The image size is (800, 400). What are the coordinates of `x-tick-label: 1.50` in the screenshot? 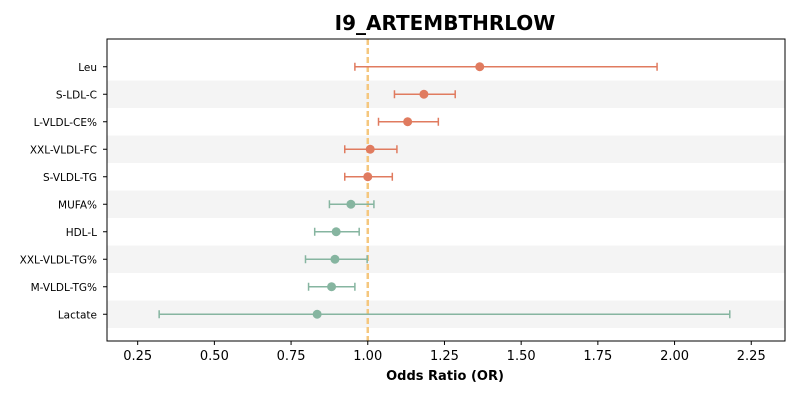 It's located at (521, 356).